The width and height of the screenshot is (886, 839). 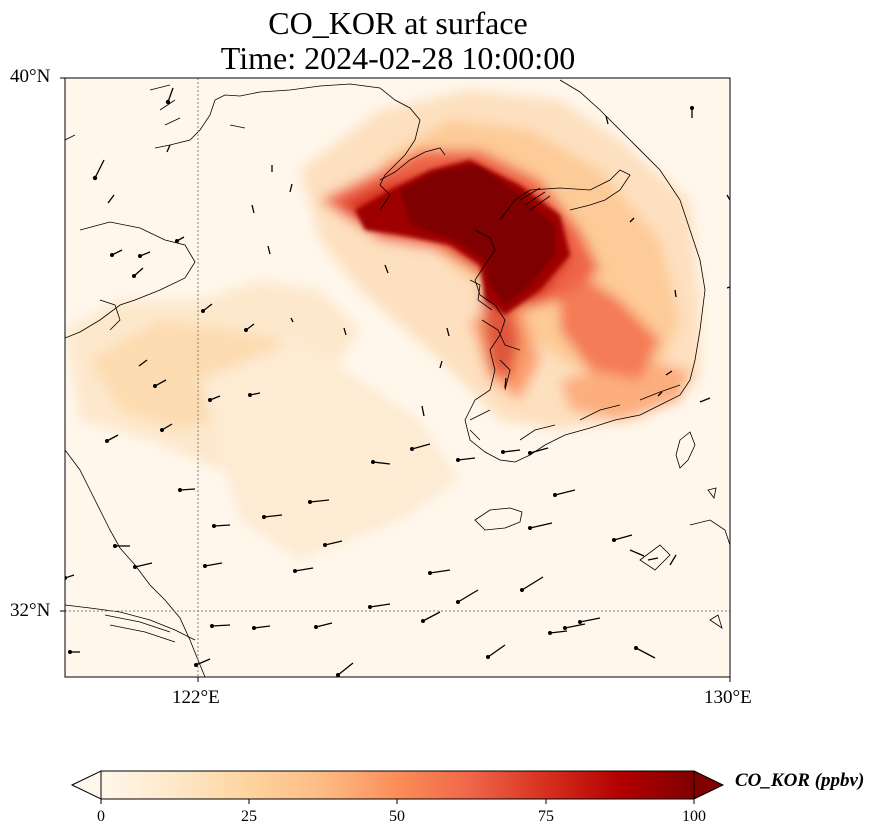 What do you see at coordinates (398, 23) in the screenshot?
I see `map-title: CO_KOR at surface` at bounding box center [398, 23].